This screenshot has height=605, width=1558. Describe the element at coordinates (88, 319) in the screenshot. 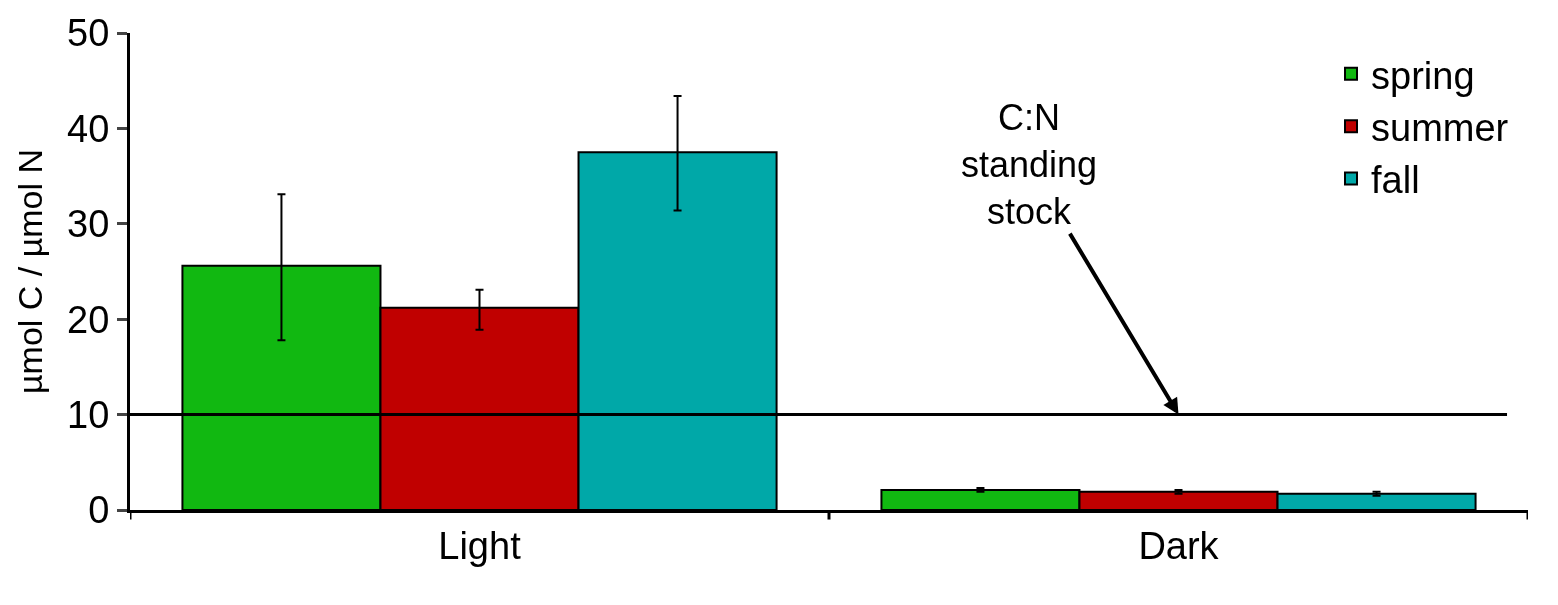

I see `y-tick-label: 20` at that location.